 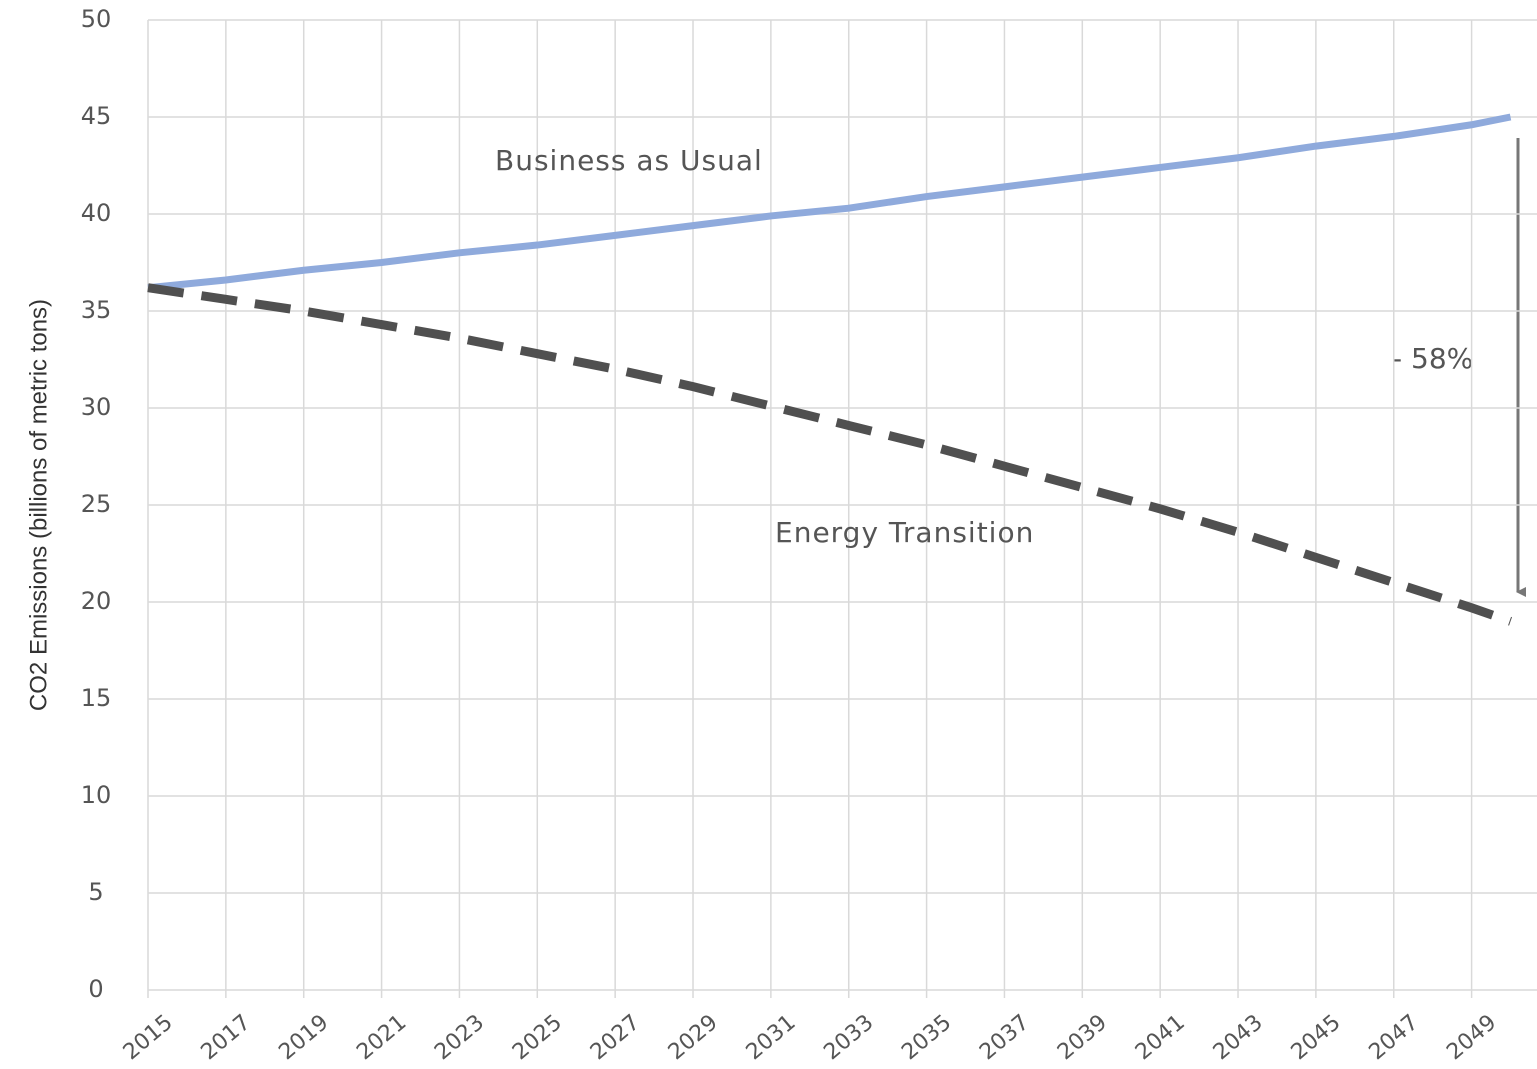 I want to click on y-tick-label: 15, so click(x=96, y=698).